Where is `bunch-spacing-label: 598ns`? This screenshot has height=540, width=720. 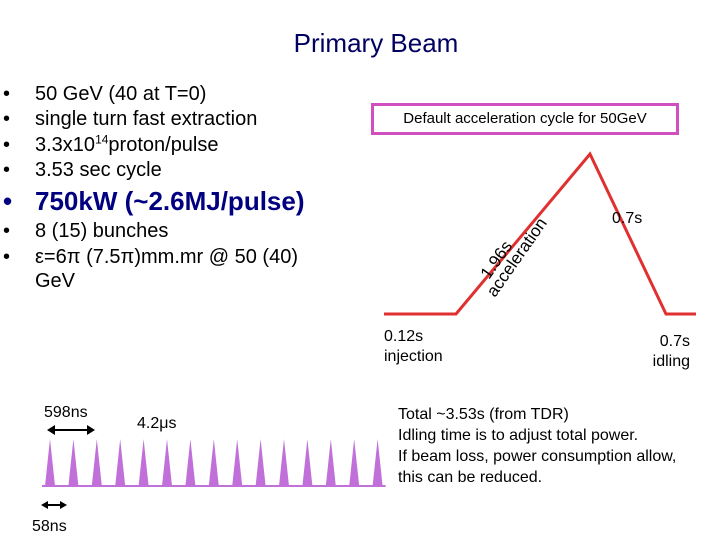
bunch-spacing-label: 598ns is located at coordinates (66, 412).